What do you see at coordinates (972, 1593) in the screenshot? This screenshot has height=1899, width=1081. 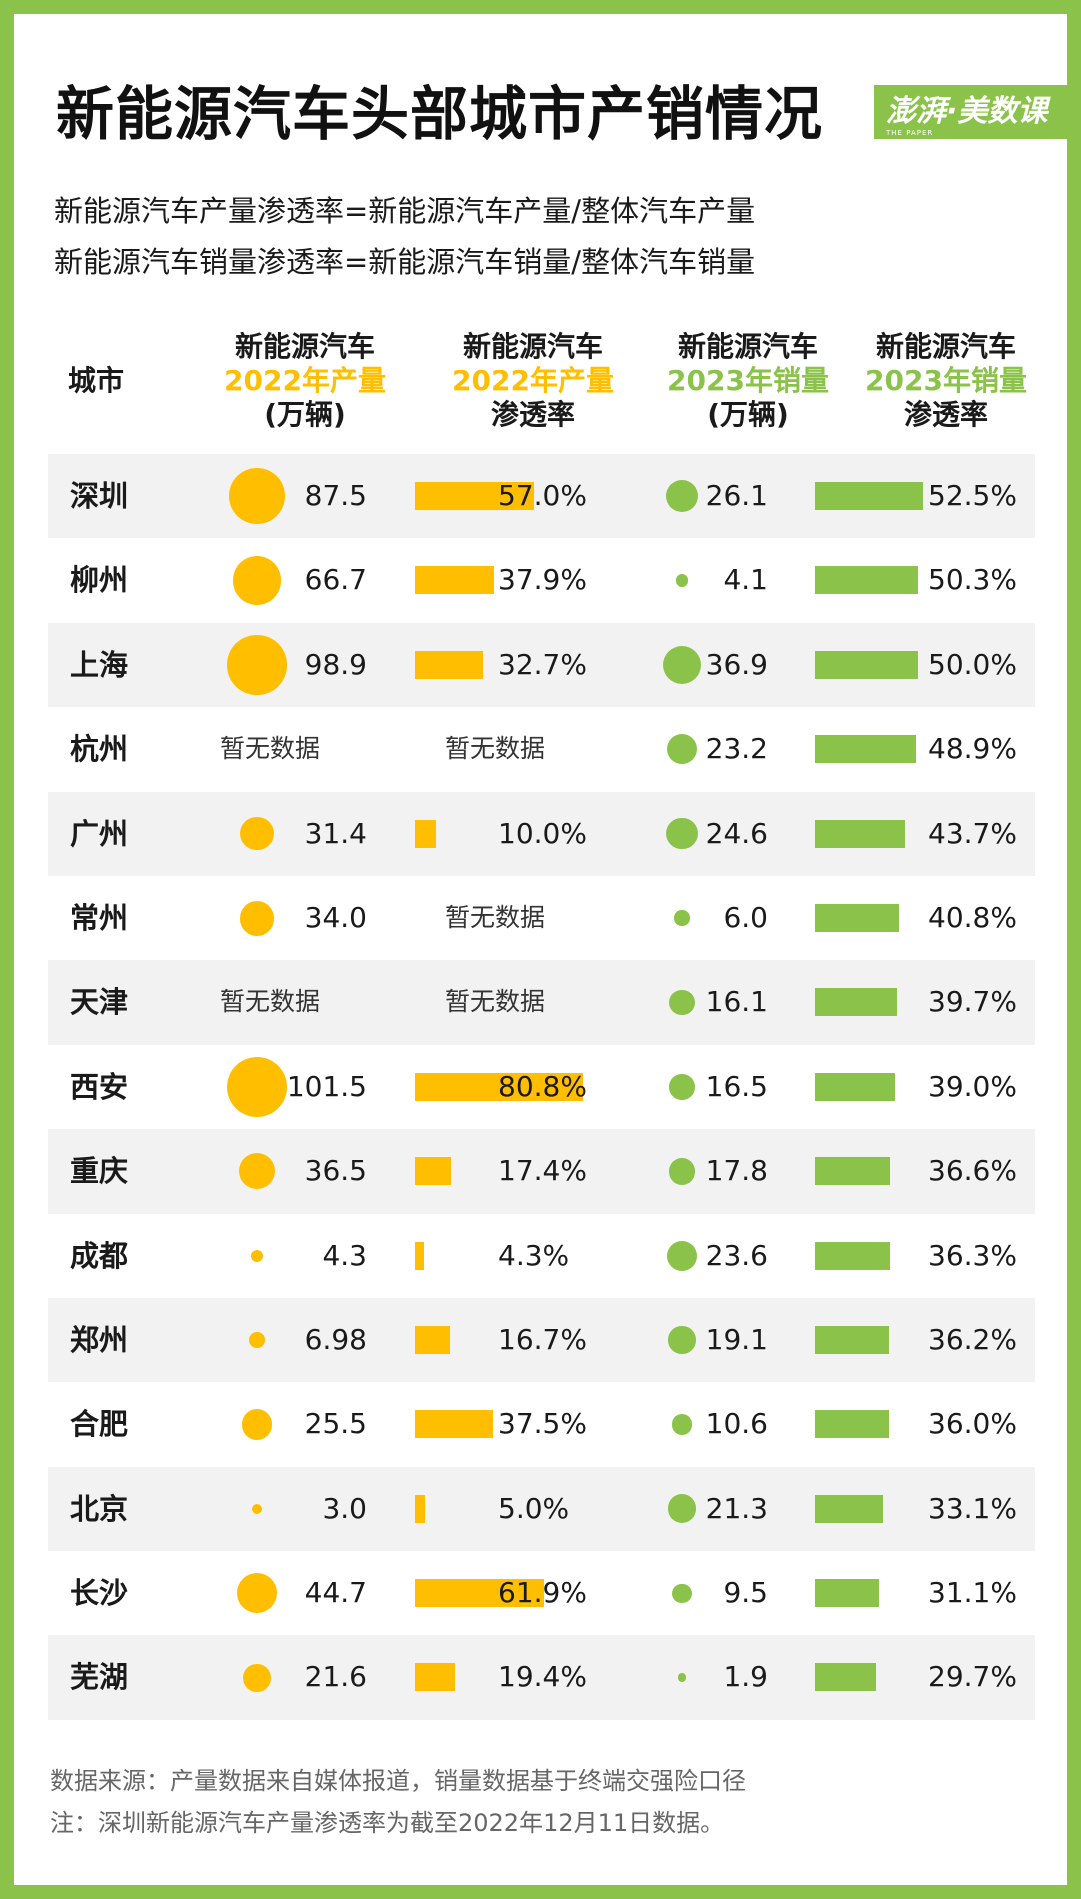 I see `sales-rate-value: 31.1%` at bounding box center [972, 1593].